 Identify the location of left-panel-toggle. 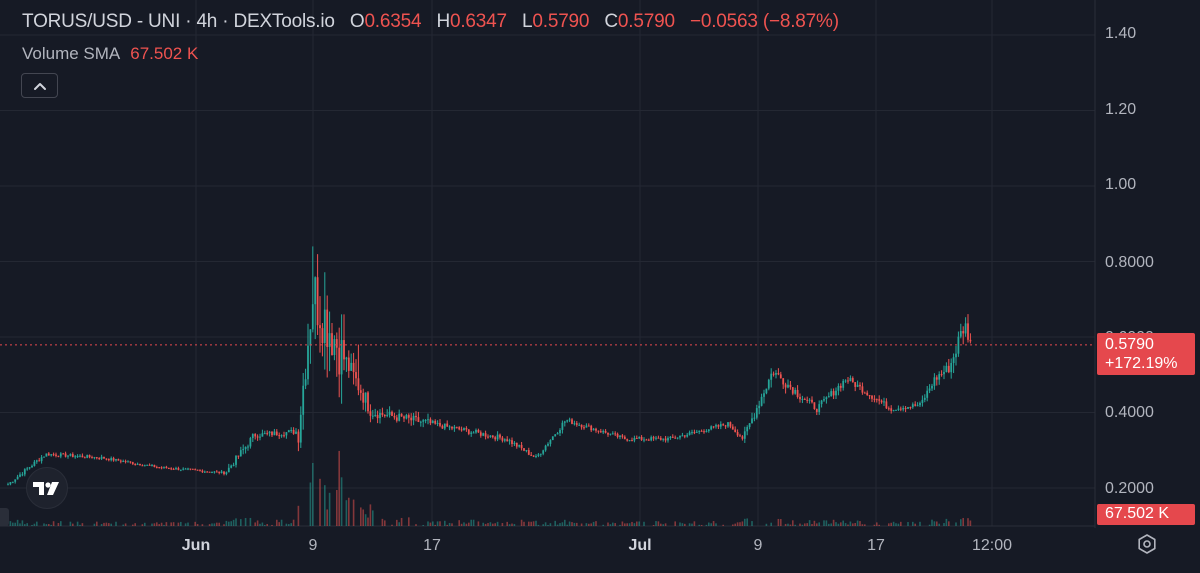
(4, 517).